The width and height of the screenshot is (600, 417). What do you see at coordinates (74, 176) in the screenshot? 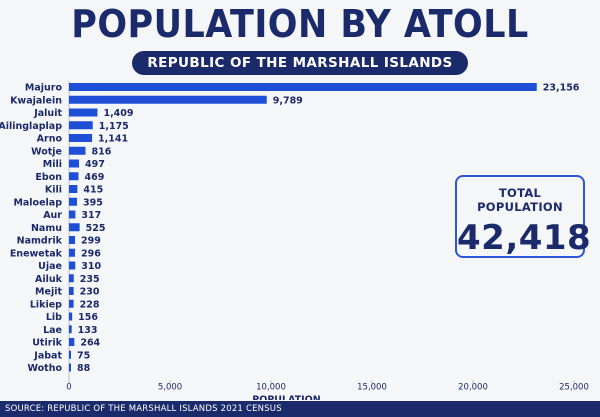
I see `bar-ebon` at bounding box center [74, 176].